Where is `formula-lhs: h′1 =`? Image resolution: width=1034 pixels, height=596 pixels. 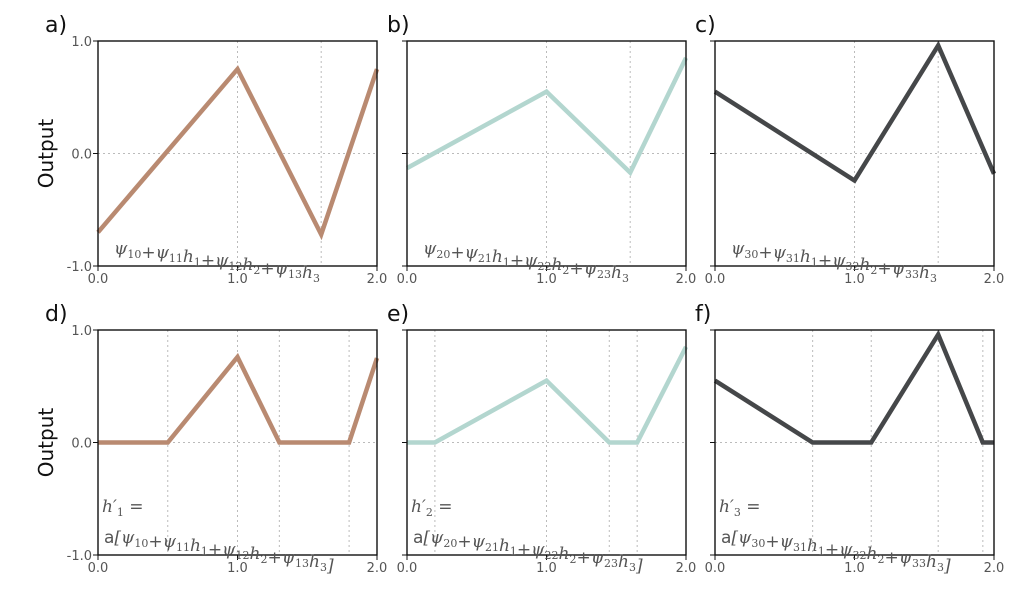 formula-lhs: h′1 = is located at coordinates (122, 508).